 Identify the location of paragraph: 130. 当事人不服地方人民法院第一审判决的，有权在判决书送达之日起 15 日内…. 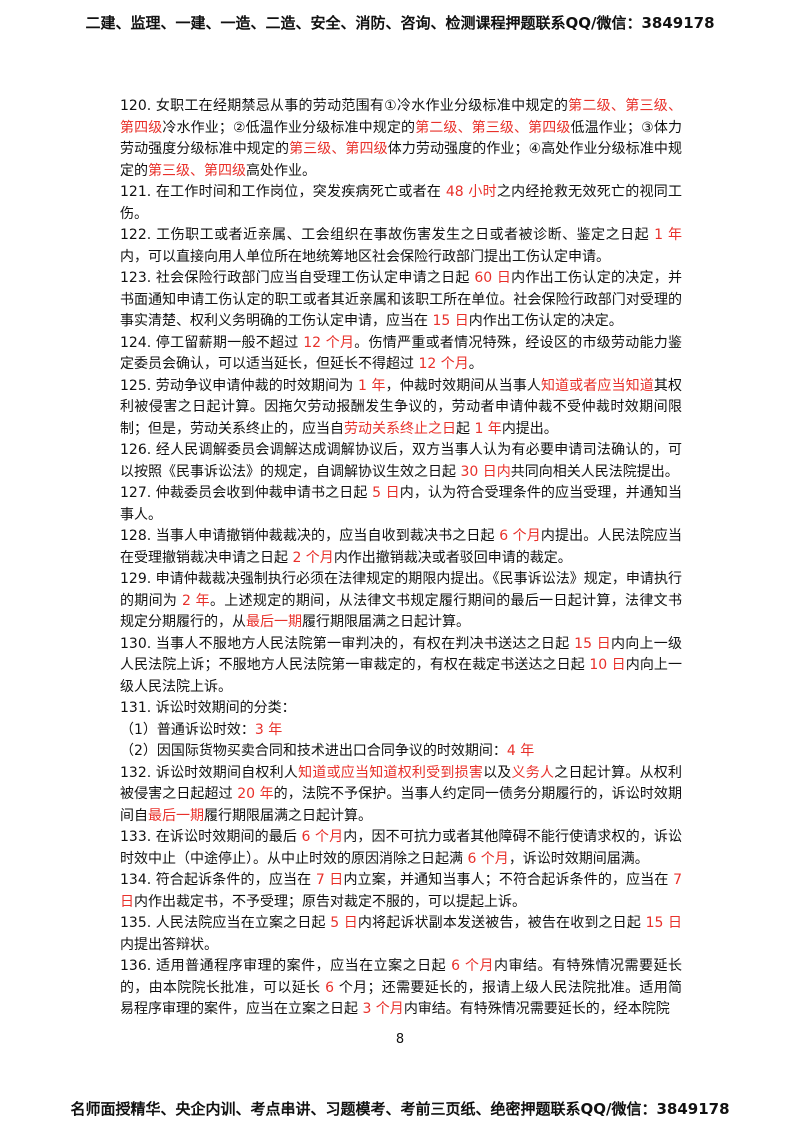
(401, 666).